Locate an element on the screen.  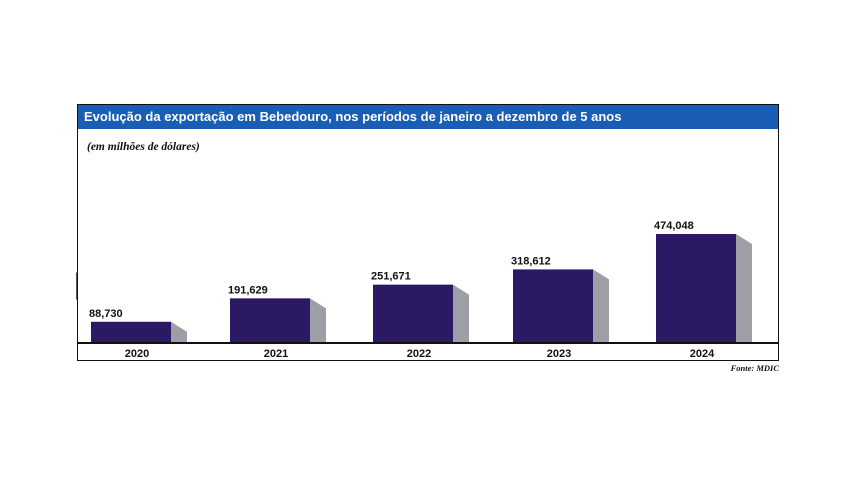
chart-subtitle: (em milhões de dólares) is located at coordinates (143, 147).